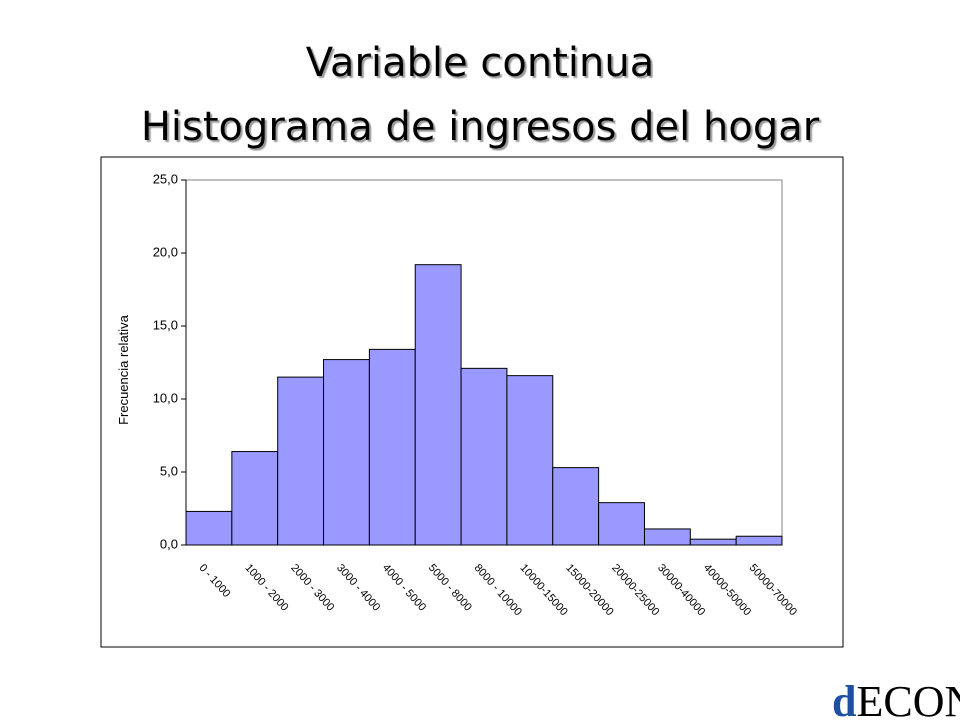 The height and width of the screenshot is (720, 960). Describe the element at coordinates (169, 470) in the screenshot. I see `y-tick-label: 5,0` at that location.